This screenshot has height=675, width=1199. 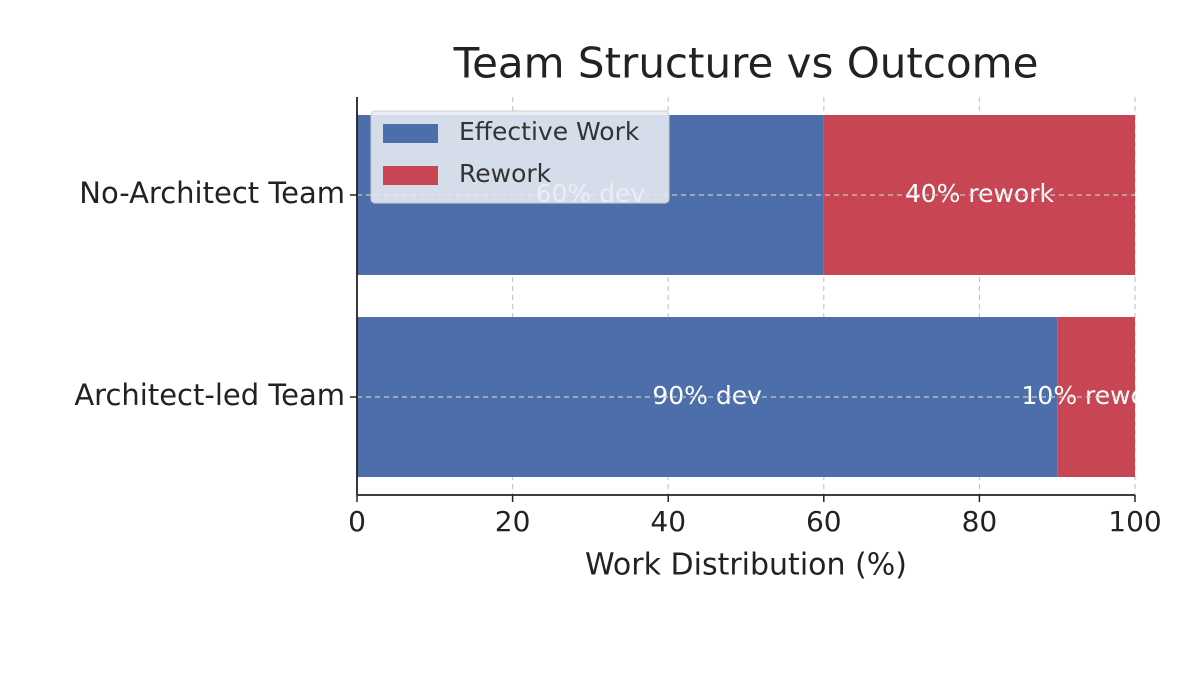 I want to click on chart-title: Team Structure vs Outcome, so click(x=746, y=63).